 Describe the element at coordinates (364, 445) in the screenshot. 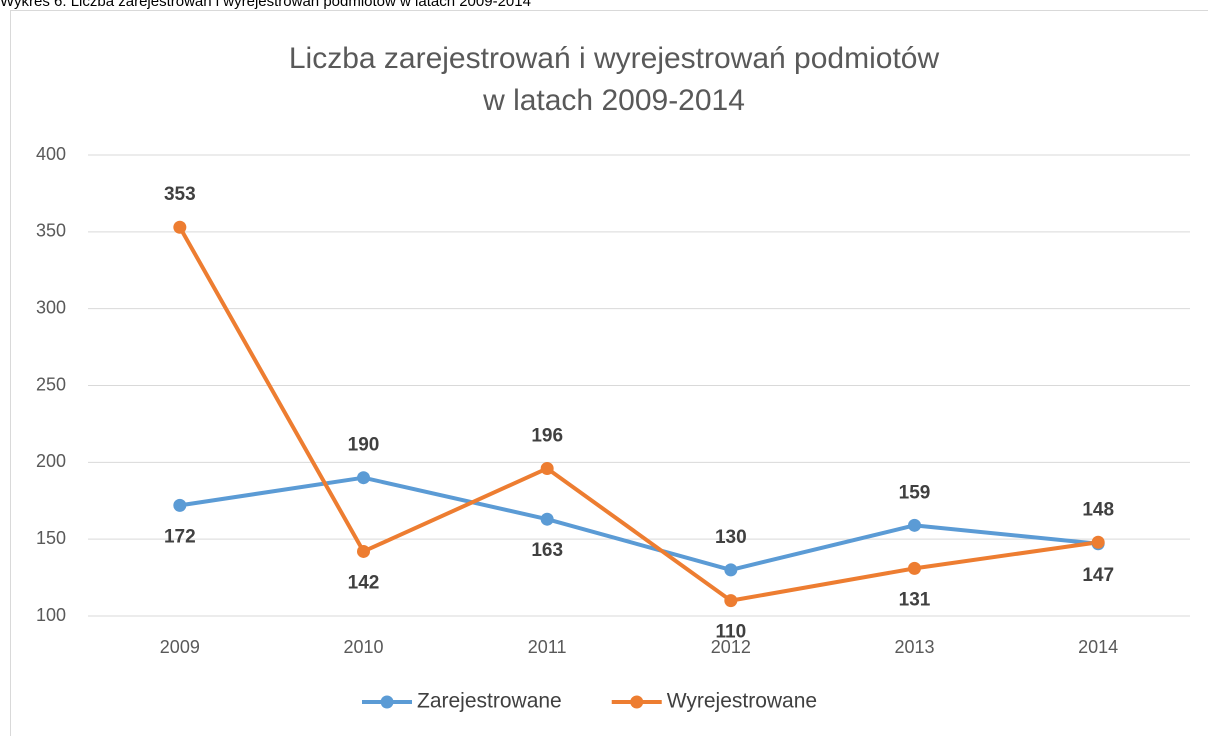

I see `data-label: 190` at that location.